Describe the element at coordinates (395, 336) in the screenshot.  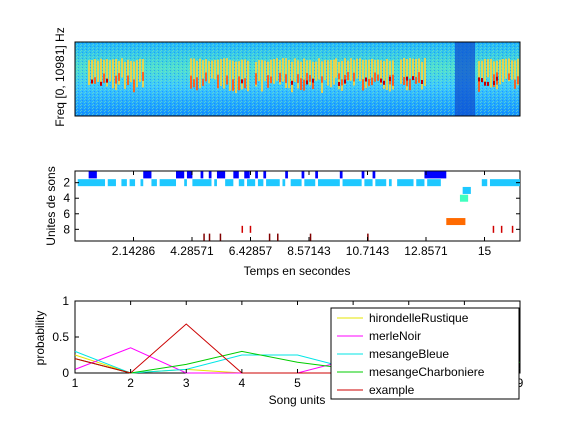
I see `legend-label-merleNoir: merleNoir` at that location.